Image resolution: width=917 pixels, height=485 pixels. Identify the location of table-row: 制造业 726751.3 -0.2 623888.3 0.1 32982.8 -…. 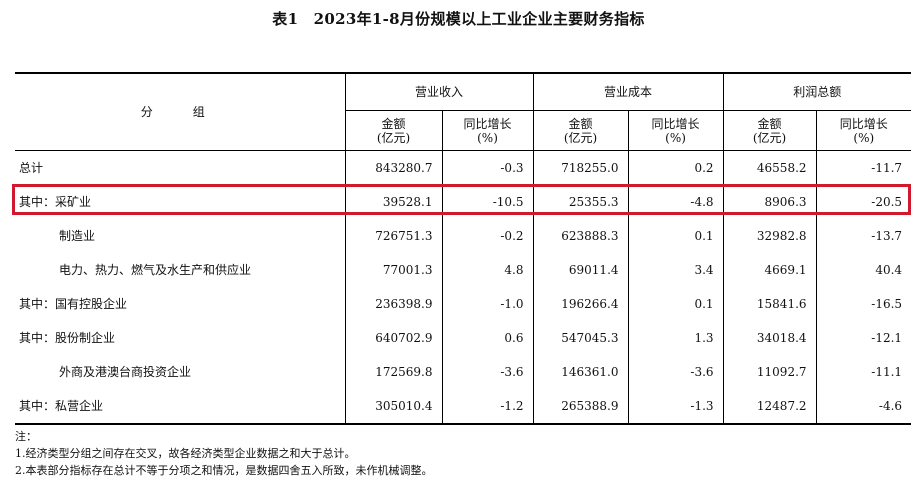
(463, 236).